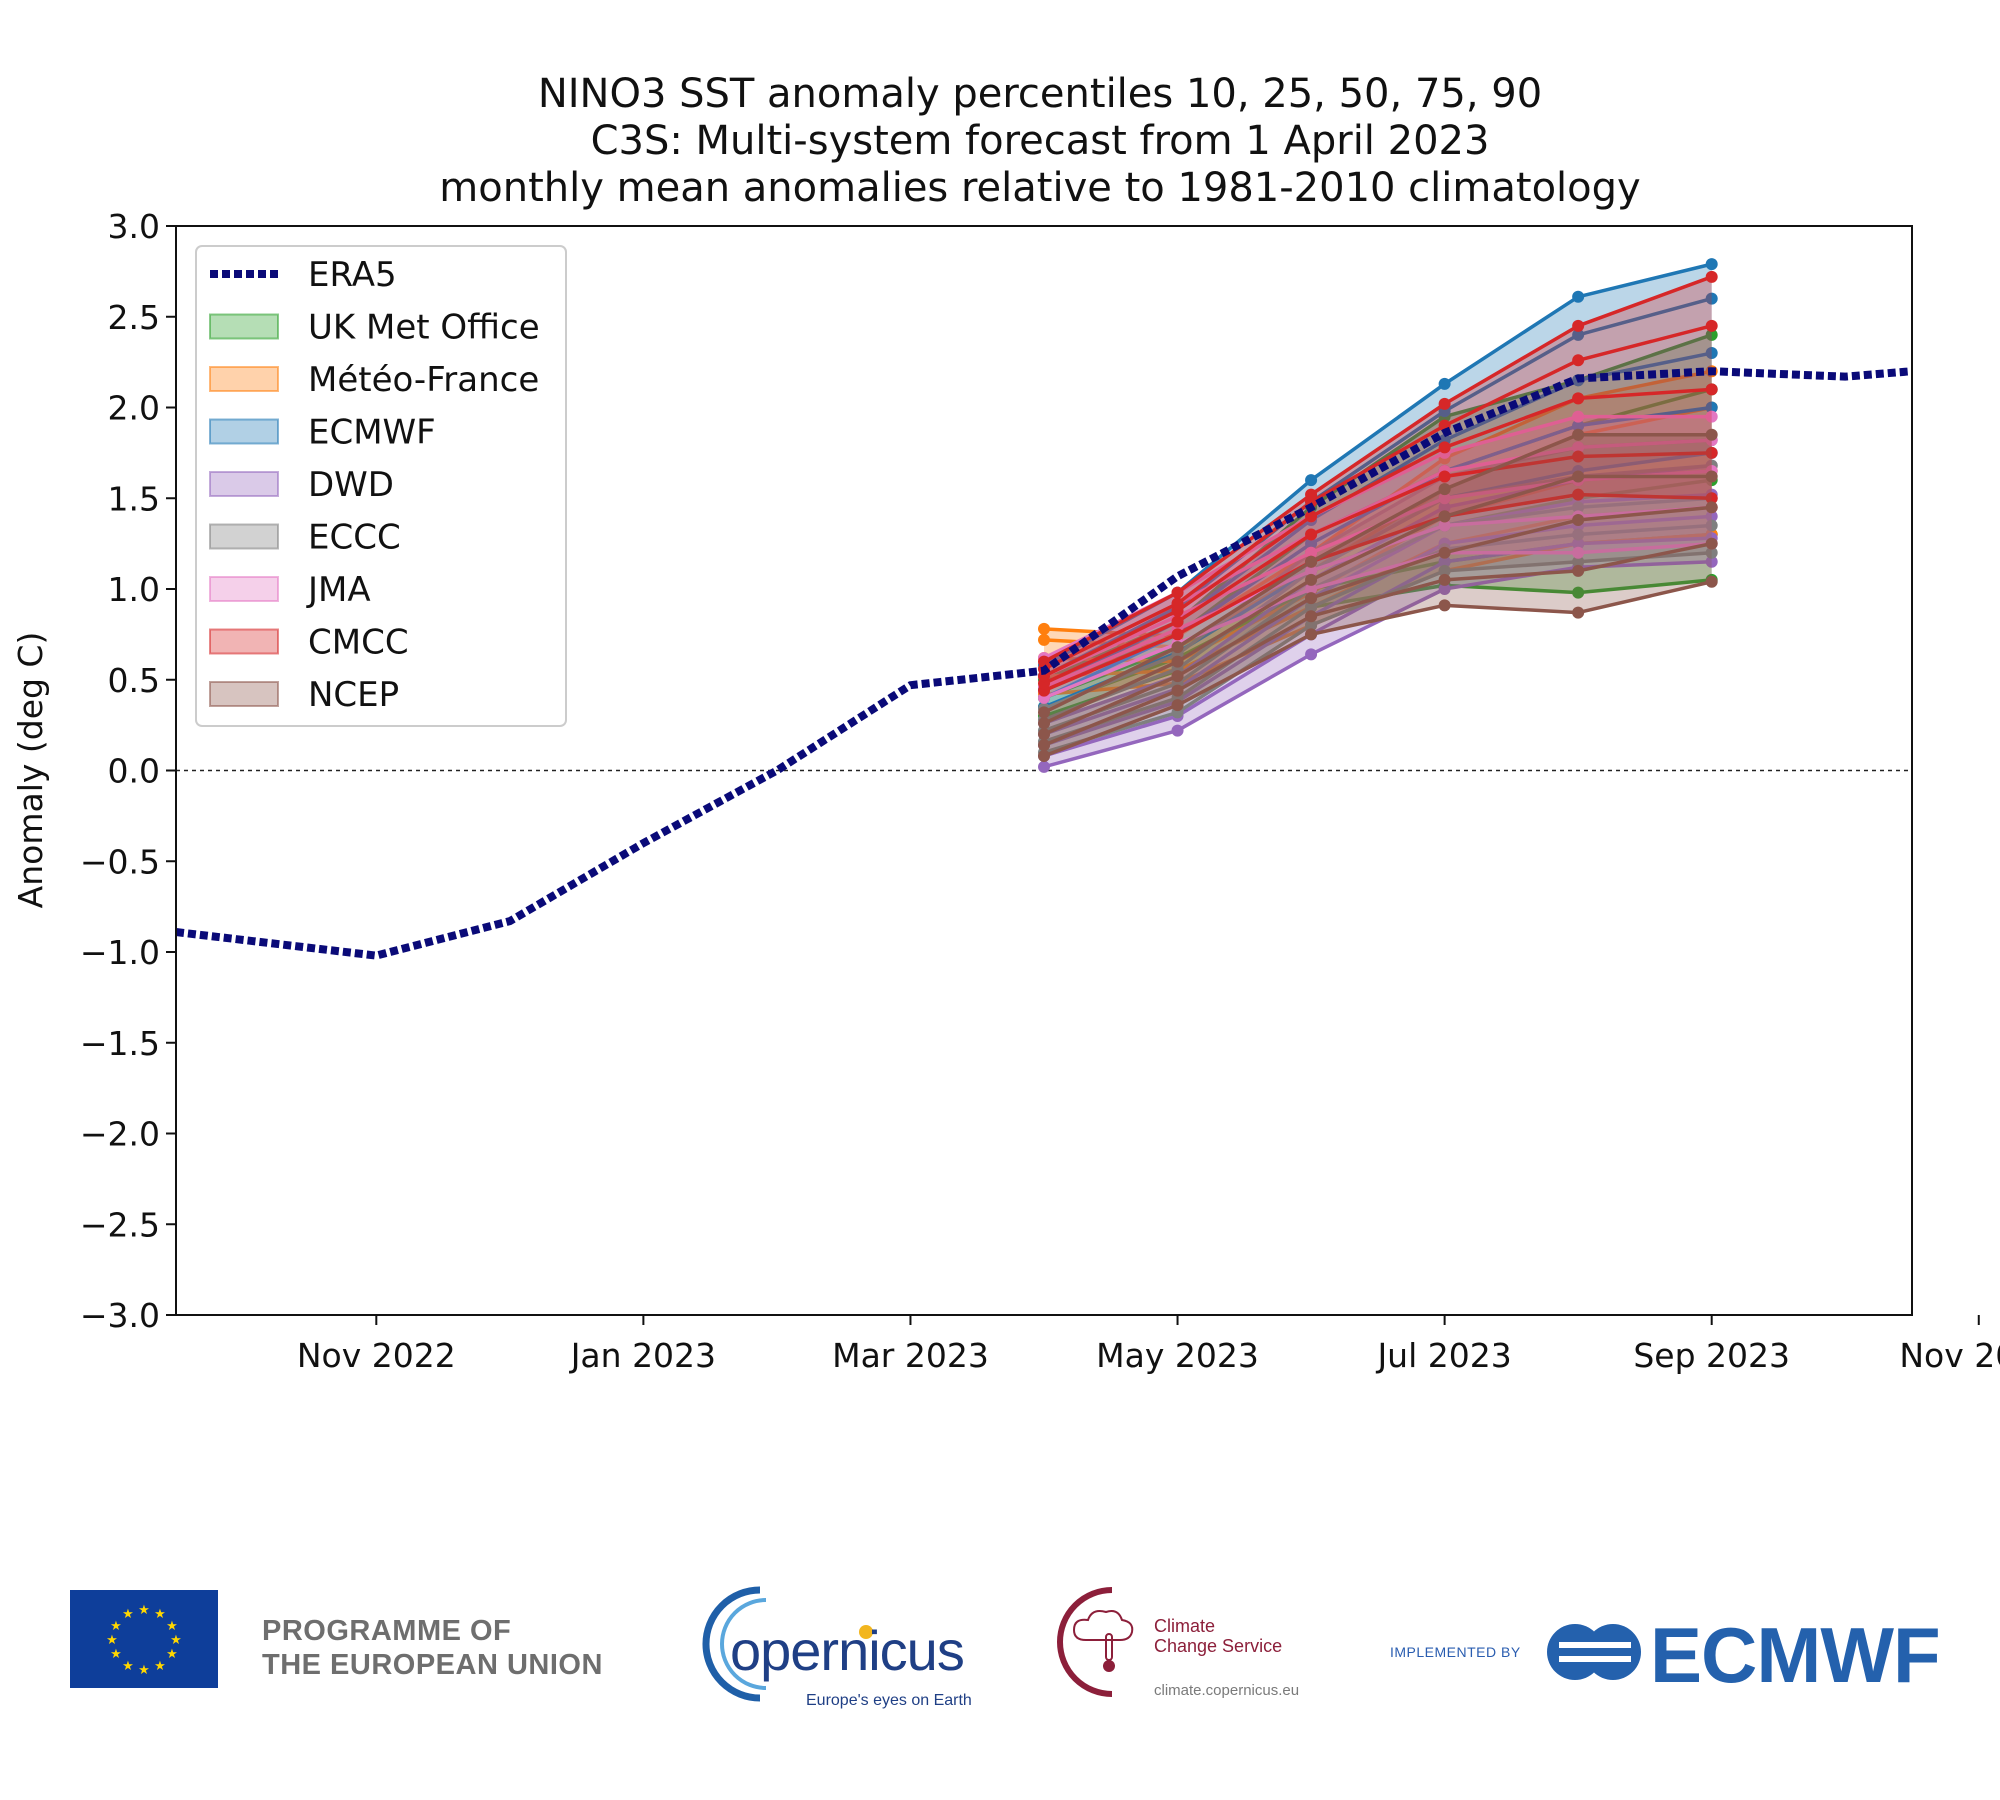 This screenshot has width=2000, height=1800. What do you see at coordinates (134, 589) in the screenshot?
I see `y-tick-label: 1.0` at bounding box center [134, 589].